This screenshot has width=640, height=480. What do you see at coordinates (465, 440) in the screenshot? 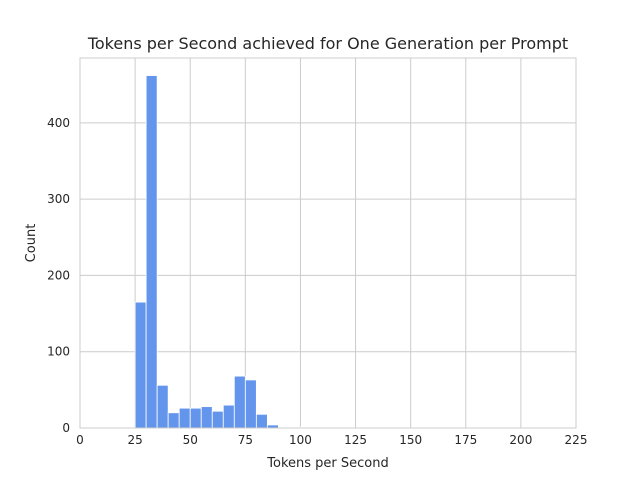
I see `x-tick-label: 175` at bounding box center [465, 440].